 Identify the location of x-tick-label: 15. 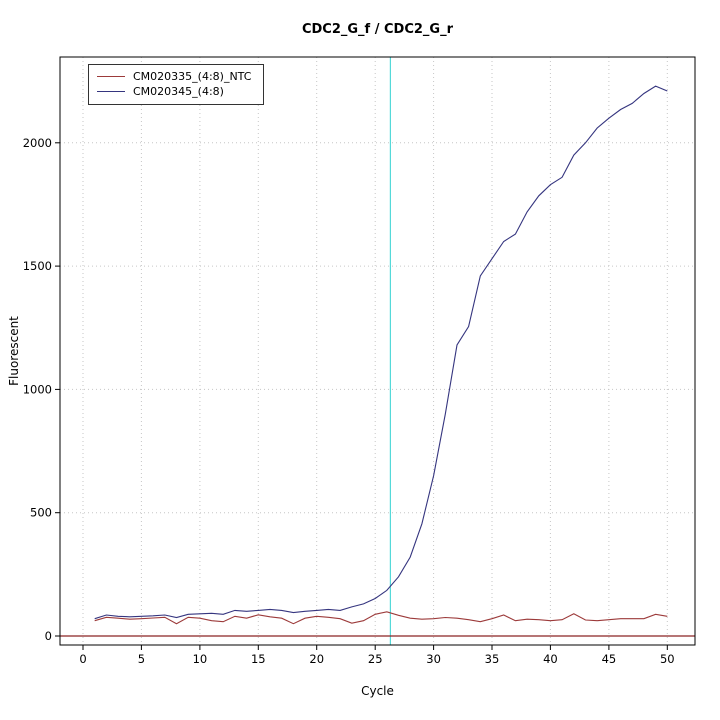
(258, 659).